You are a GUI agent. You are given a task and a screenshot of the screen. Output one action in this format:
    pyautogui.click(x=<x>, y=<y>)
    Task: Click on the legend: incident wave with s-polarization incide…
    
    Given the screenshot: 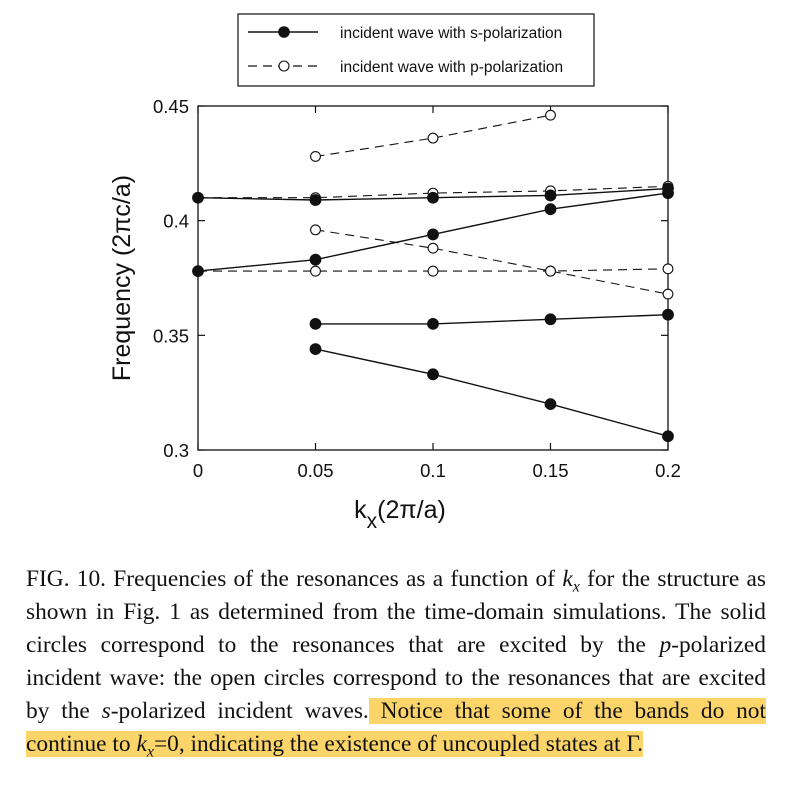 What is the action you would take?
    pyautogui.click(x=416, y=50)
    